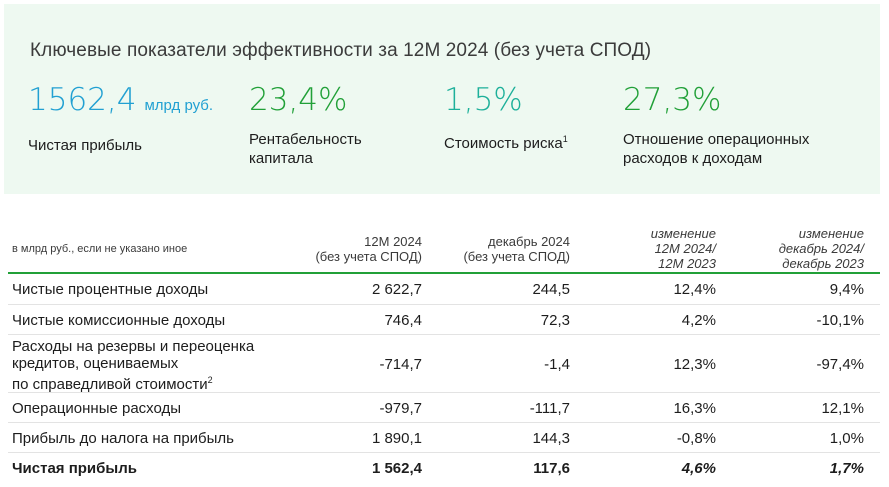 The image size is (889, 487). Describe the element at coordinates (672, 100) in the screenshot. I see `kpi-value: 27,3%` at that location.